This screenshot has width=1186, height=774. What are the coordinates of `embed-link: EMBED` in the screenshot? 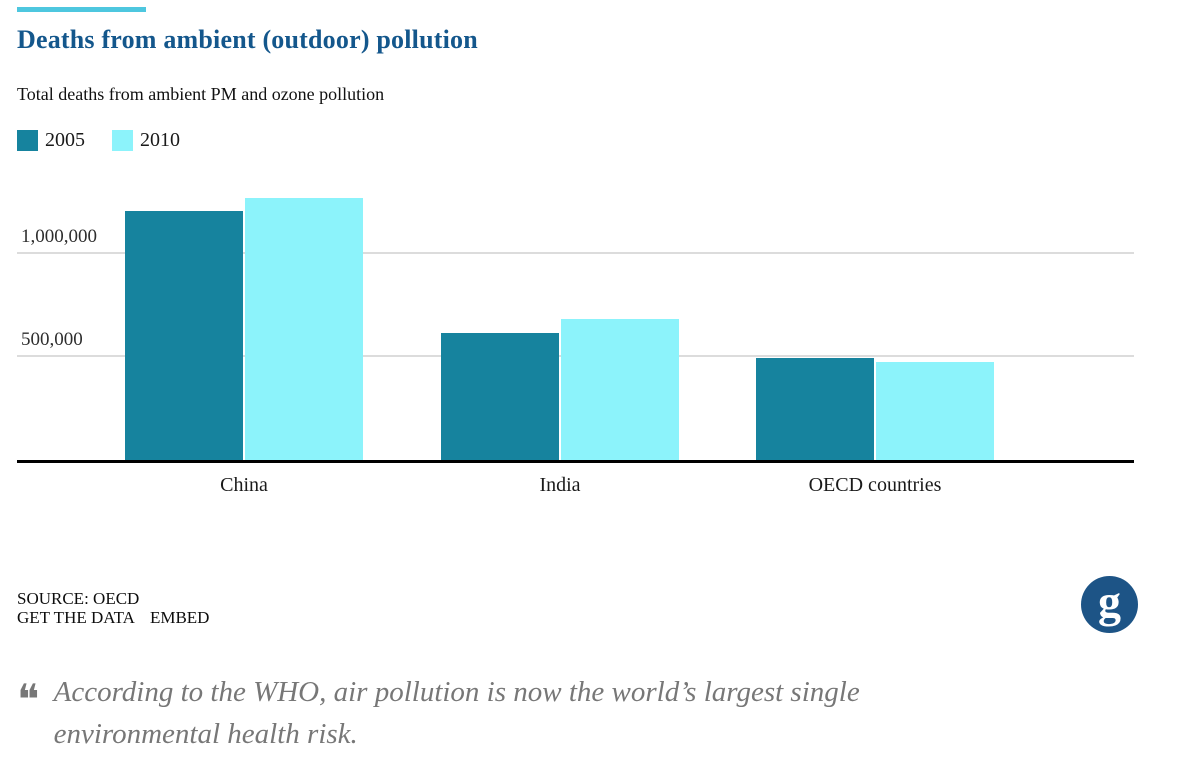 It's located at (179, 617).